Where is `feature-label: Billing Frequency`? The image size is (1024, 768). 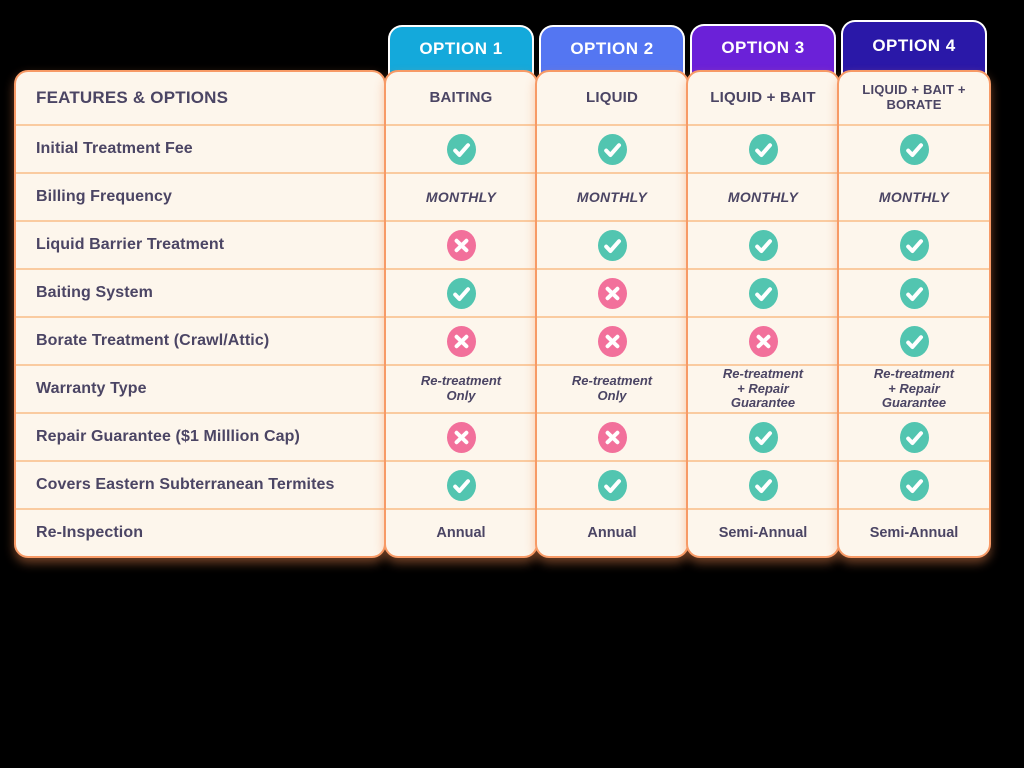
feature-label: Billing Frequency is located at coordinates (200, 196).